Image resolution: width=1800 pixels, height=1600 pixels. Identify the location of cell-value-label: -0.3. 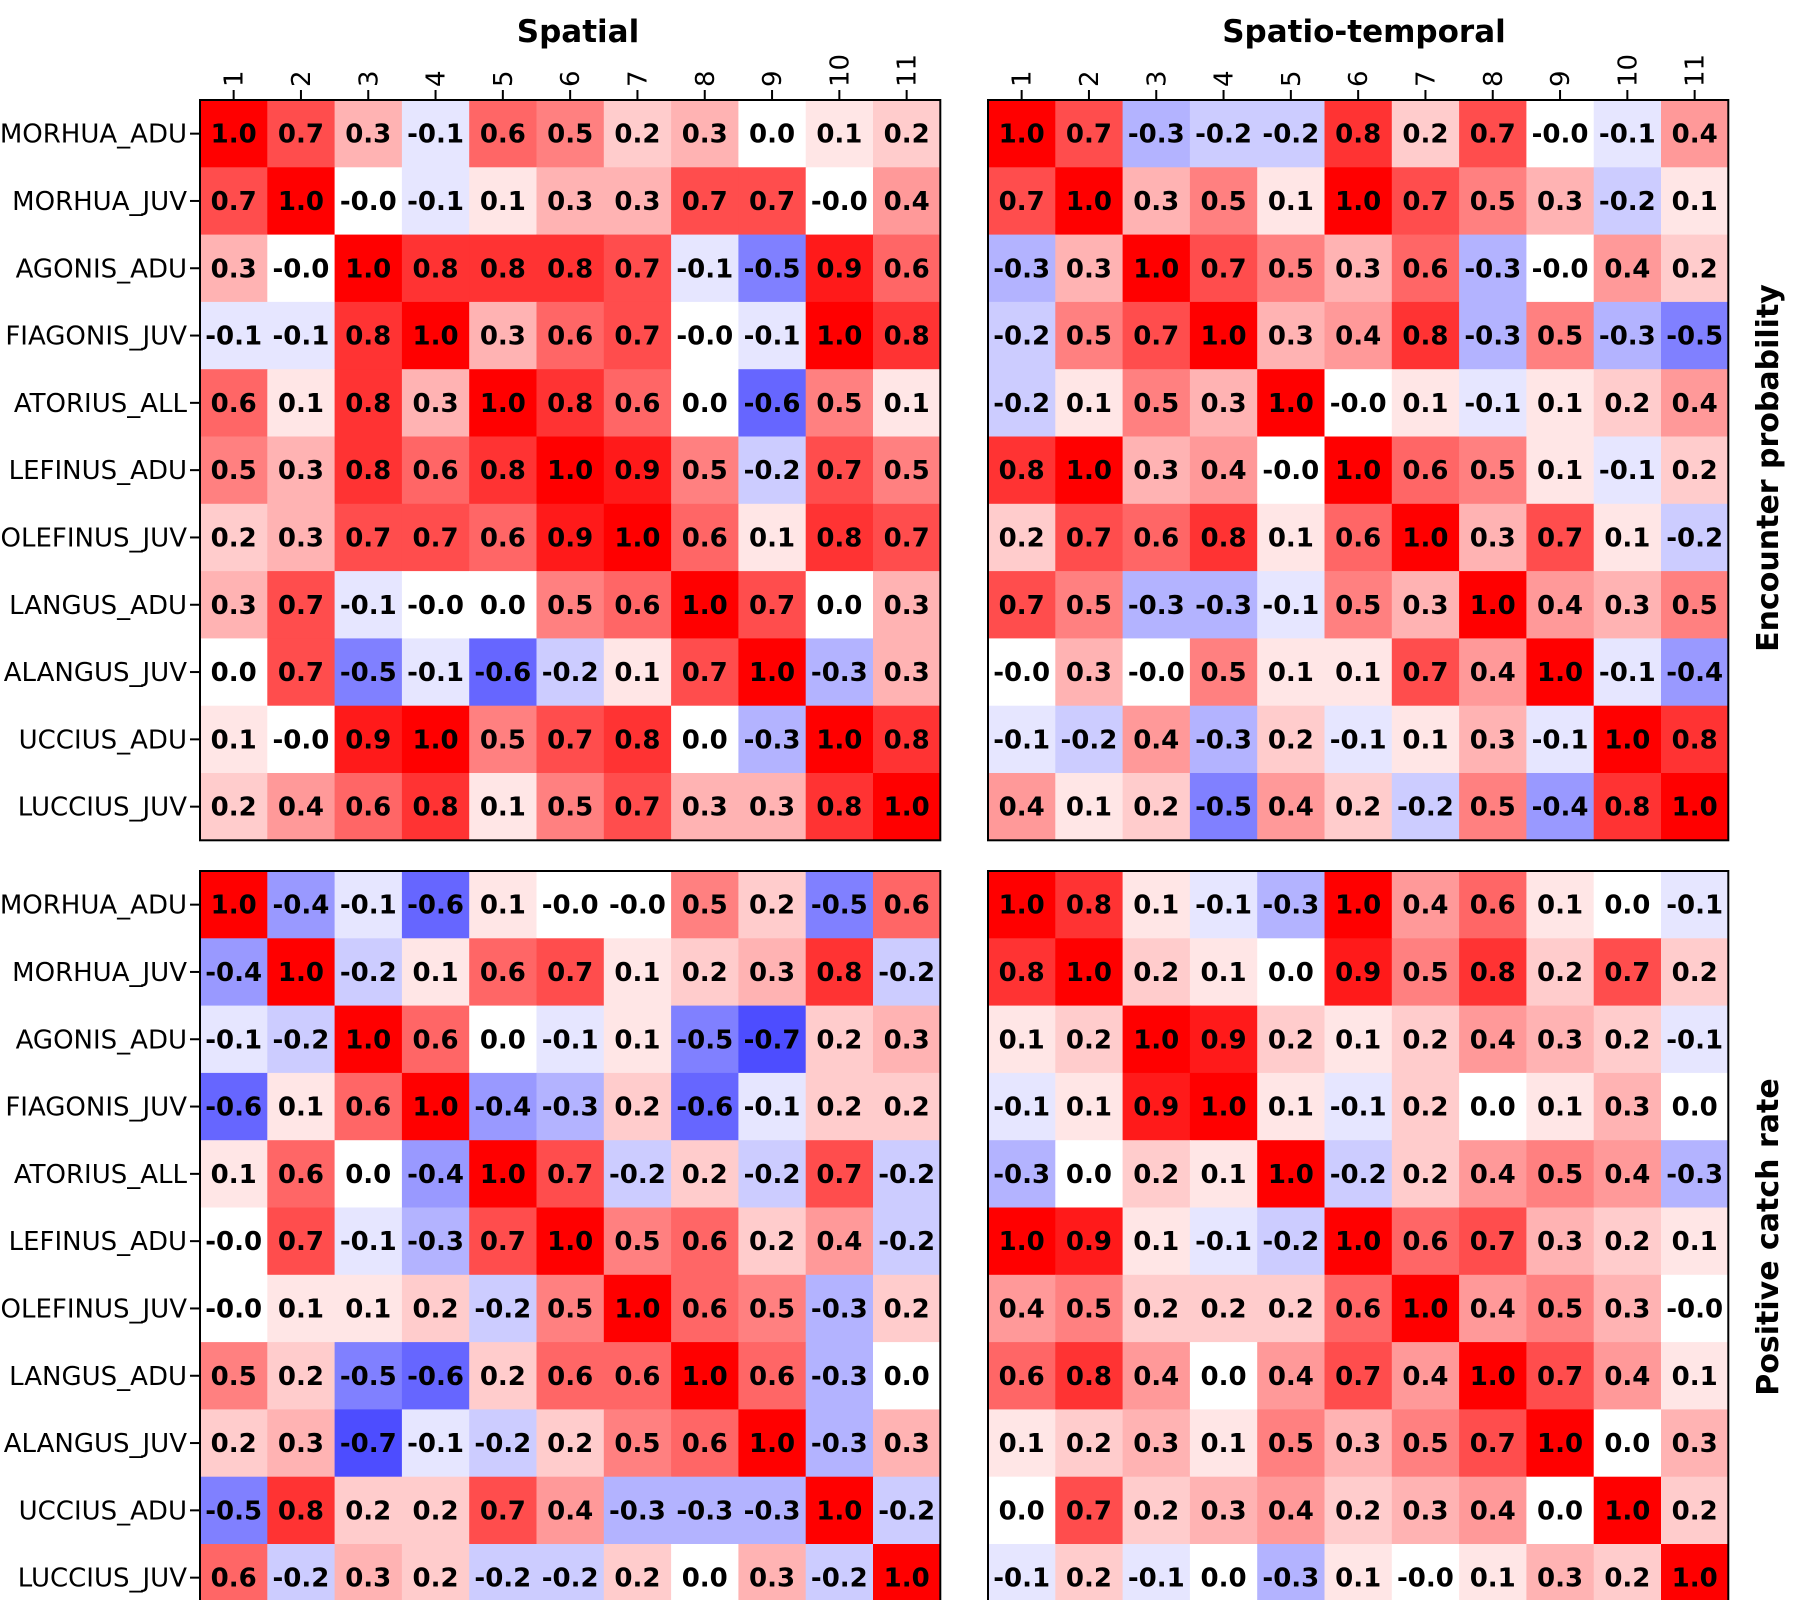
(1021, 1175).